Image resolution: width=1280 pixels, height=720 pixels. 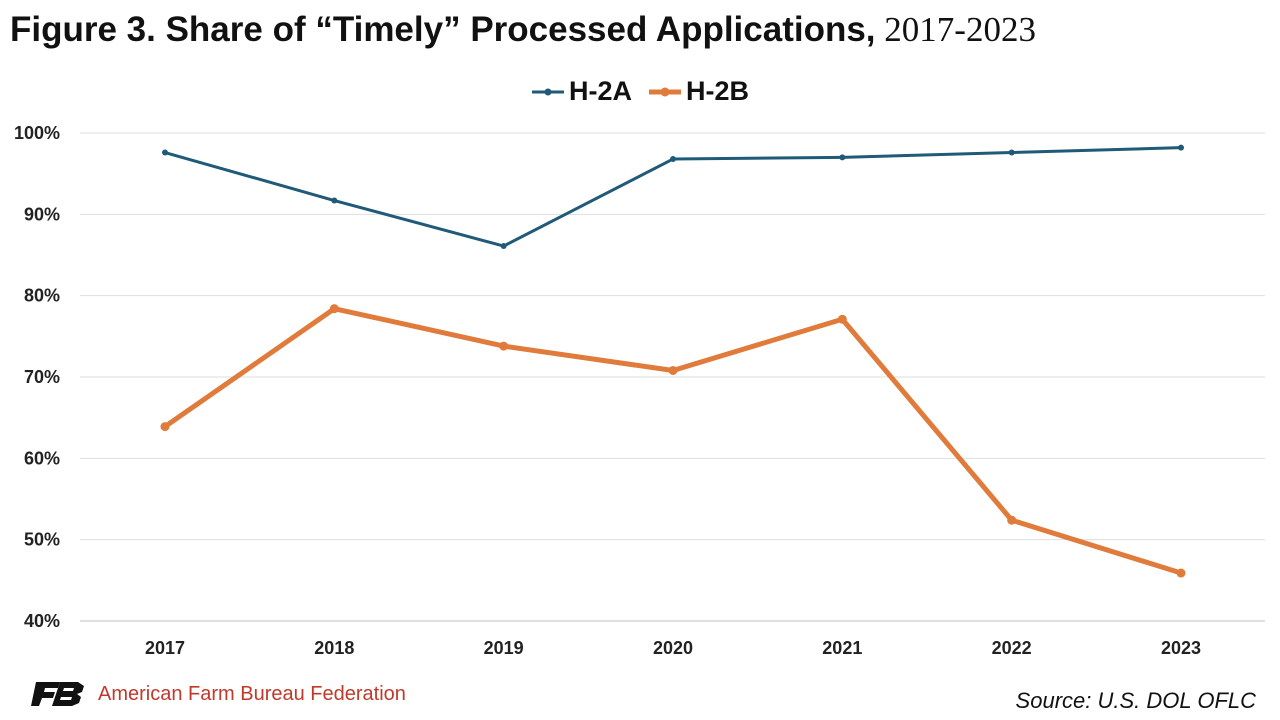 I want to click on x-tick-label: 2019, so click(x=504, y=648).